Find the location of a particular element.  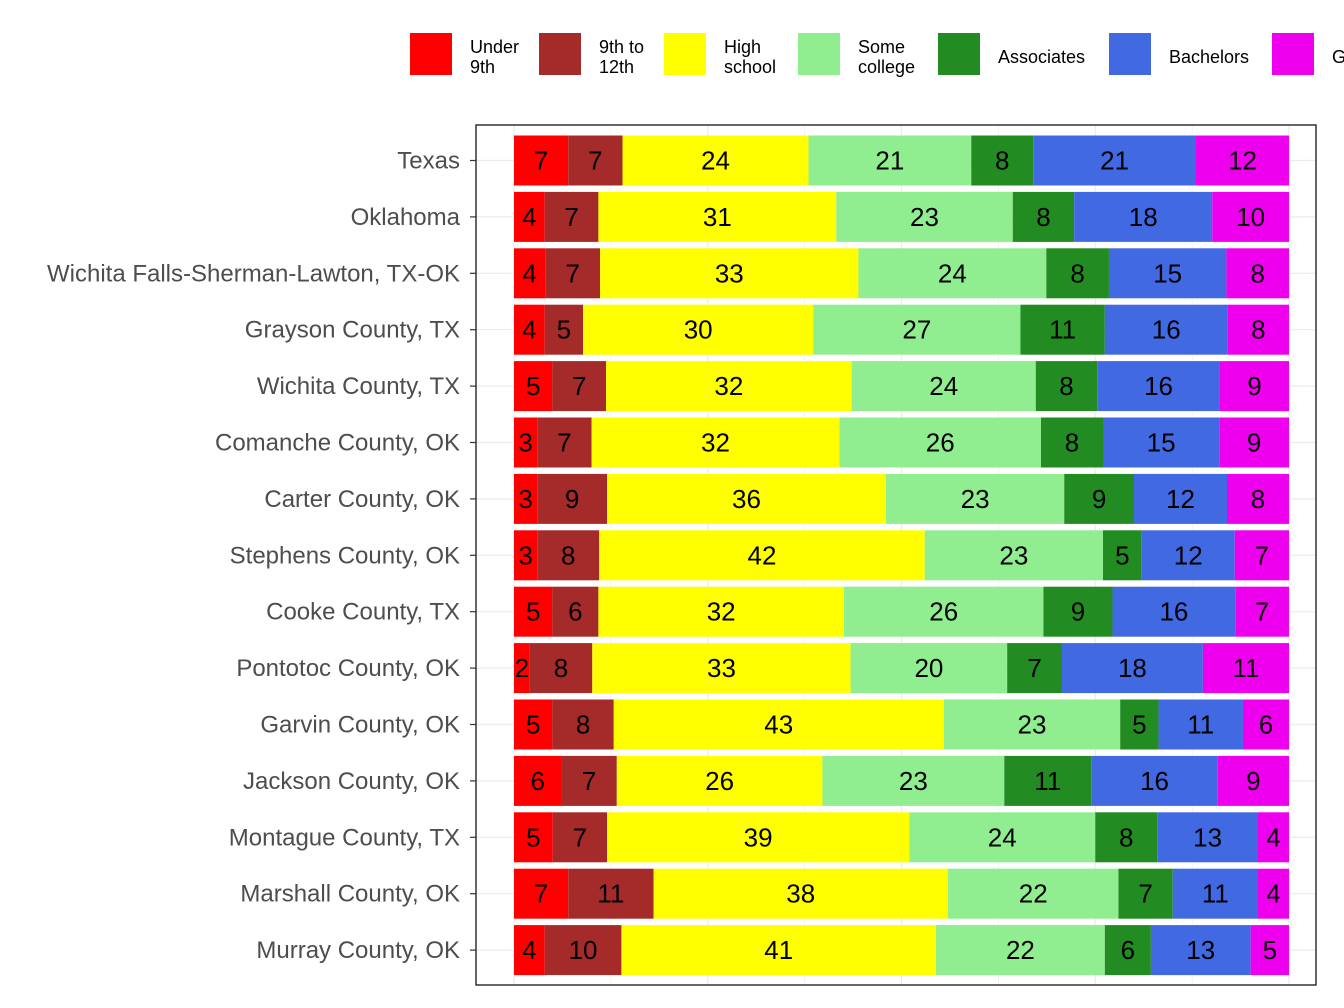

legend-item: G is located at coordinates (1308, 54).